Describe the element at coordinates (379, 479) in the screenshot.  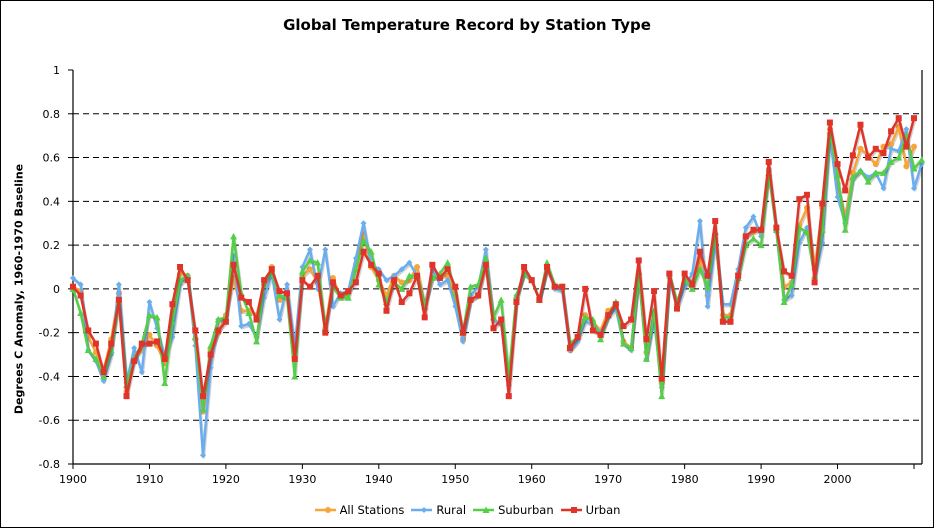
I see `x-tick-label: 1940` at that location.